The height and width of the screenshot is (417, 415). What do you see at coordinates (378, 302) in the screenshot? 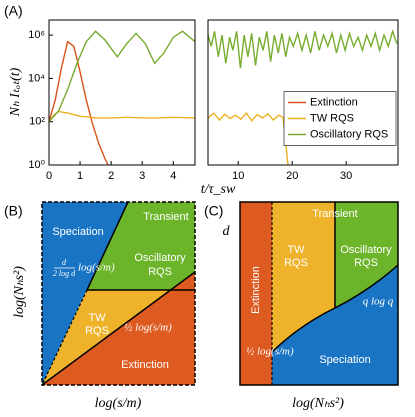
I see `boundary-label: q log q` at bounding box center [378, 302].